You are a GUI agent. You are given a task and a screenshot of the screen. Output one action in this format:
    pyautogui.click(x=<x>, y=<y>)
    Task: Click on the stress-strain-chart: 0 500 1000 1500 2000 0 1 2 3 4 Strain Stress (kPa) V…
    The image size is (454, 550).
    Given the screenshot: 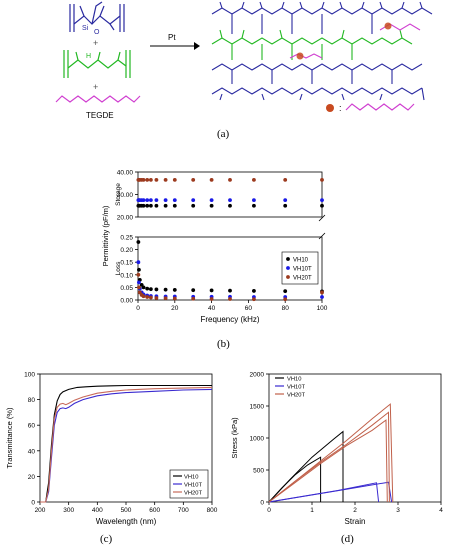 What is the action you would take?
    pyautogui.click(x=336, y=449)
    